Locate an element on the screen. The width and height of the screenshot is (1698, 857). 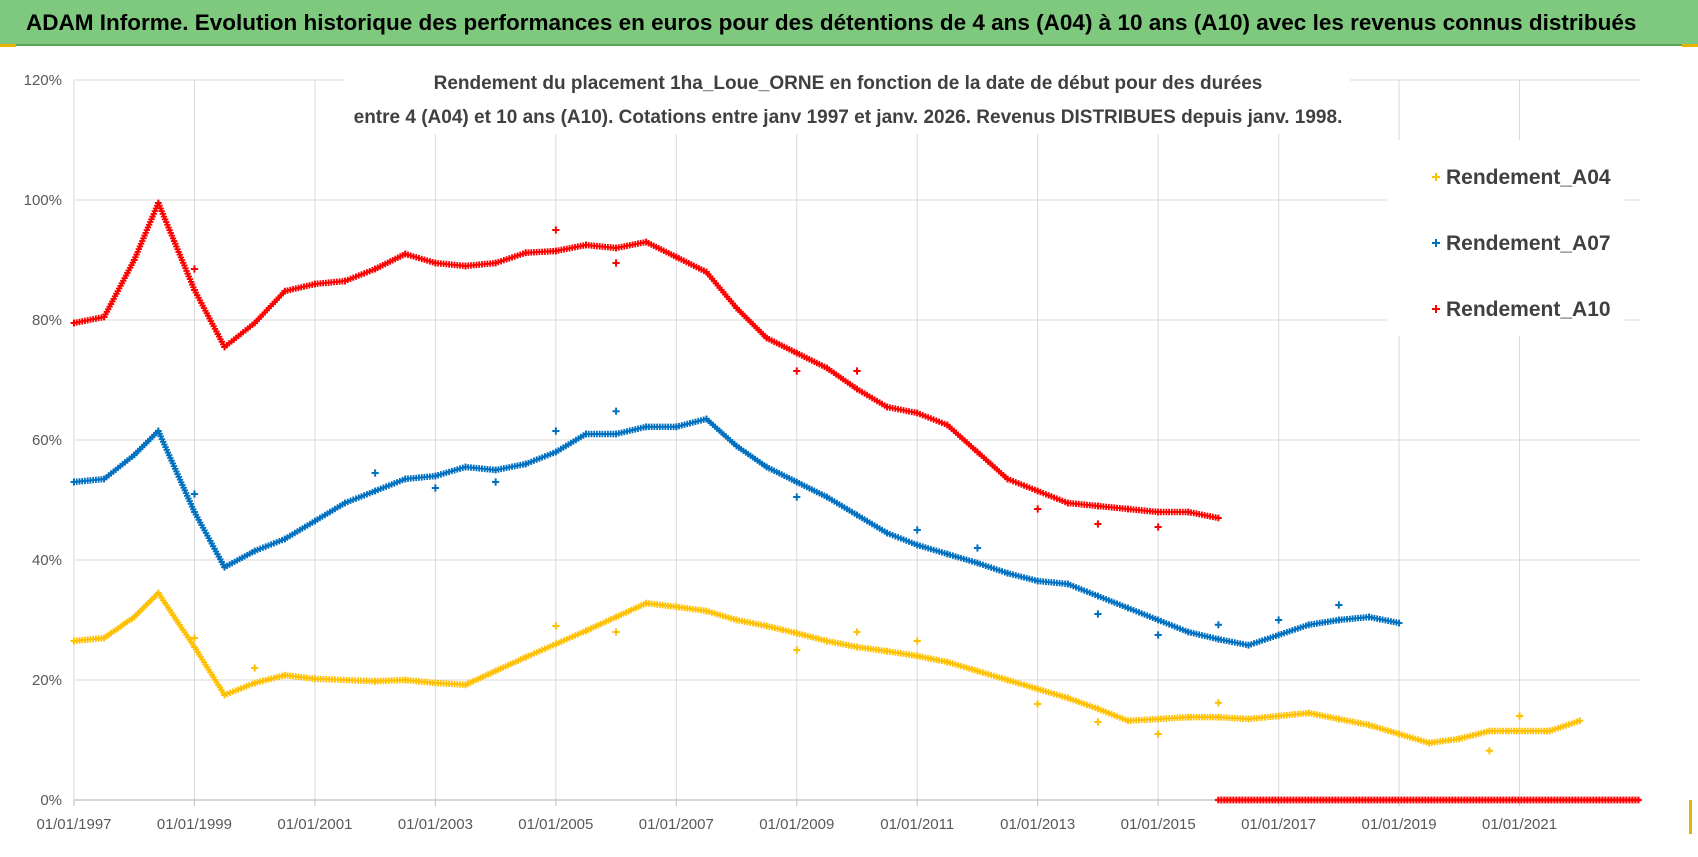
x-tick-label: 01/01/2005 is located at coordinates (555, 824).